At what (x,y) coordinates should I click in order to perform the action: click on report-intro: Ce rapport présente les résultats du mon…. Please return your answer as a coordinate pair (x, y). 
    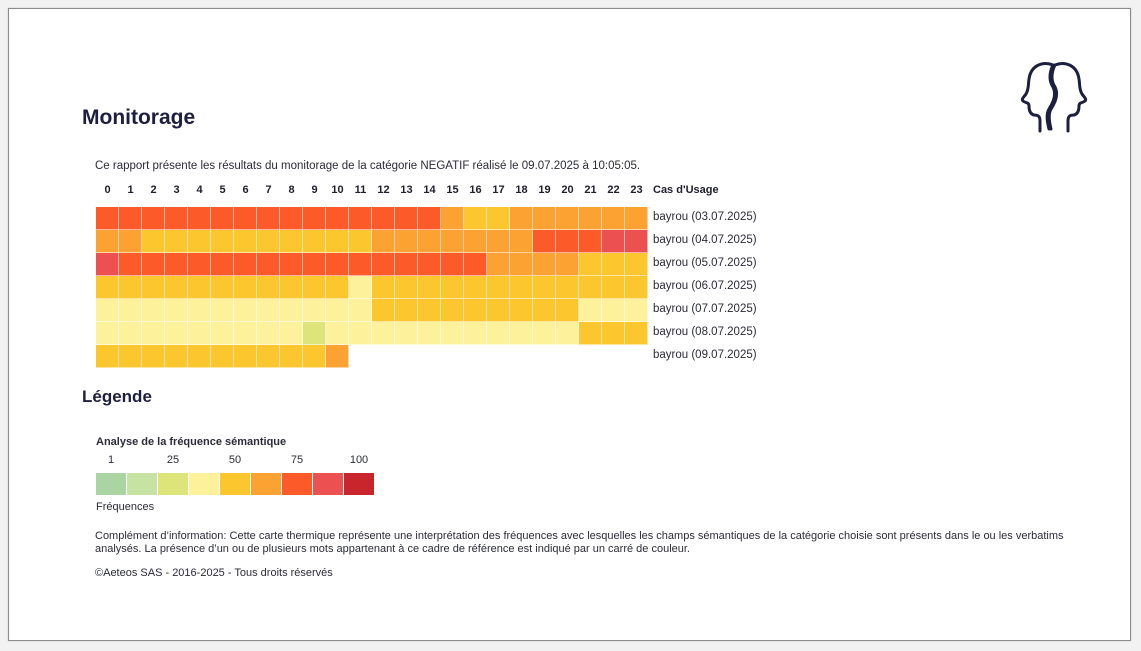
    Looking at the image, I should click on (368, 166).